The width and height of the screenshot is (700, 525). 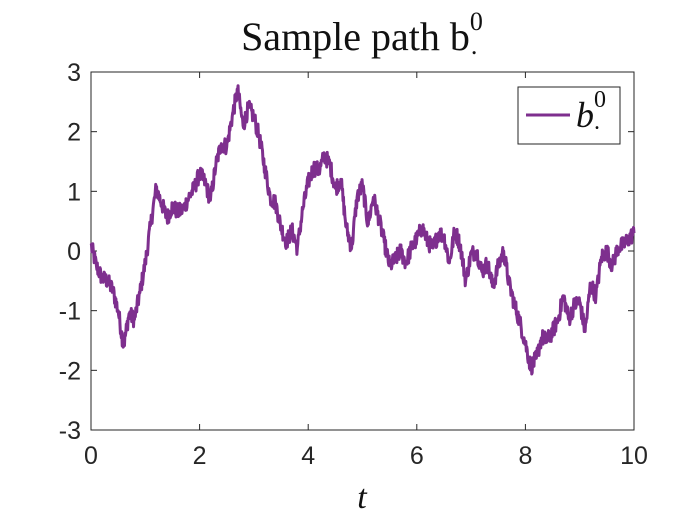 What do you see at coordinates (569, 115) in the screenshot?
I see `legend: b0.` at bounding box center [569, 115].